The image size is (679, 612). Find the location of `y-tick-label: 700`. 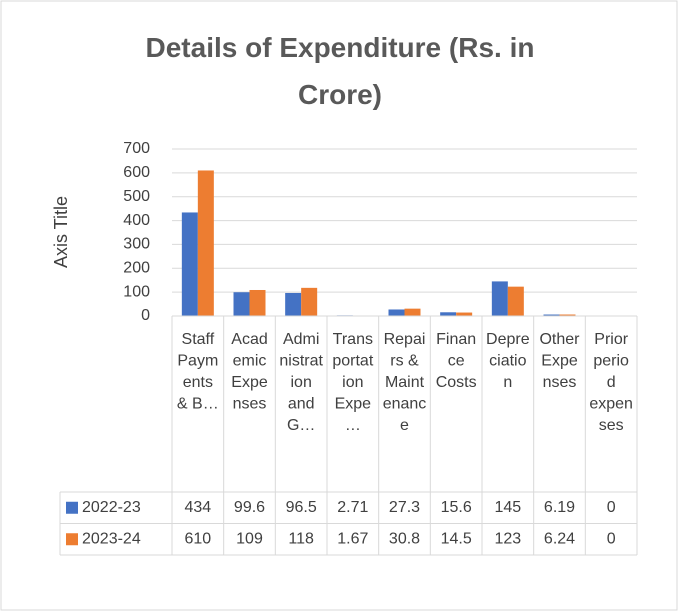

y-tick-label: 700 is located at coordinates (136, 148).